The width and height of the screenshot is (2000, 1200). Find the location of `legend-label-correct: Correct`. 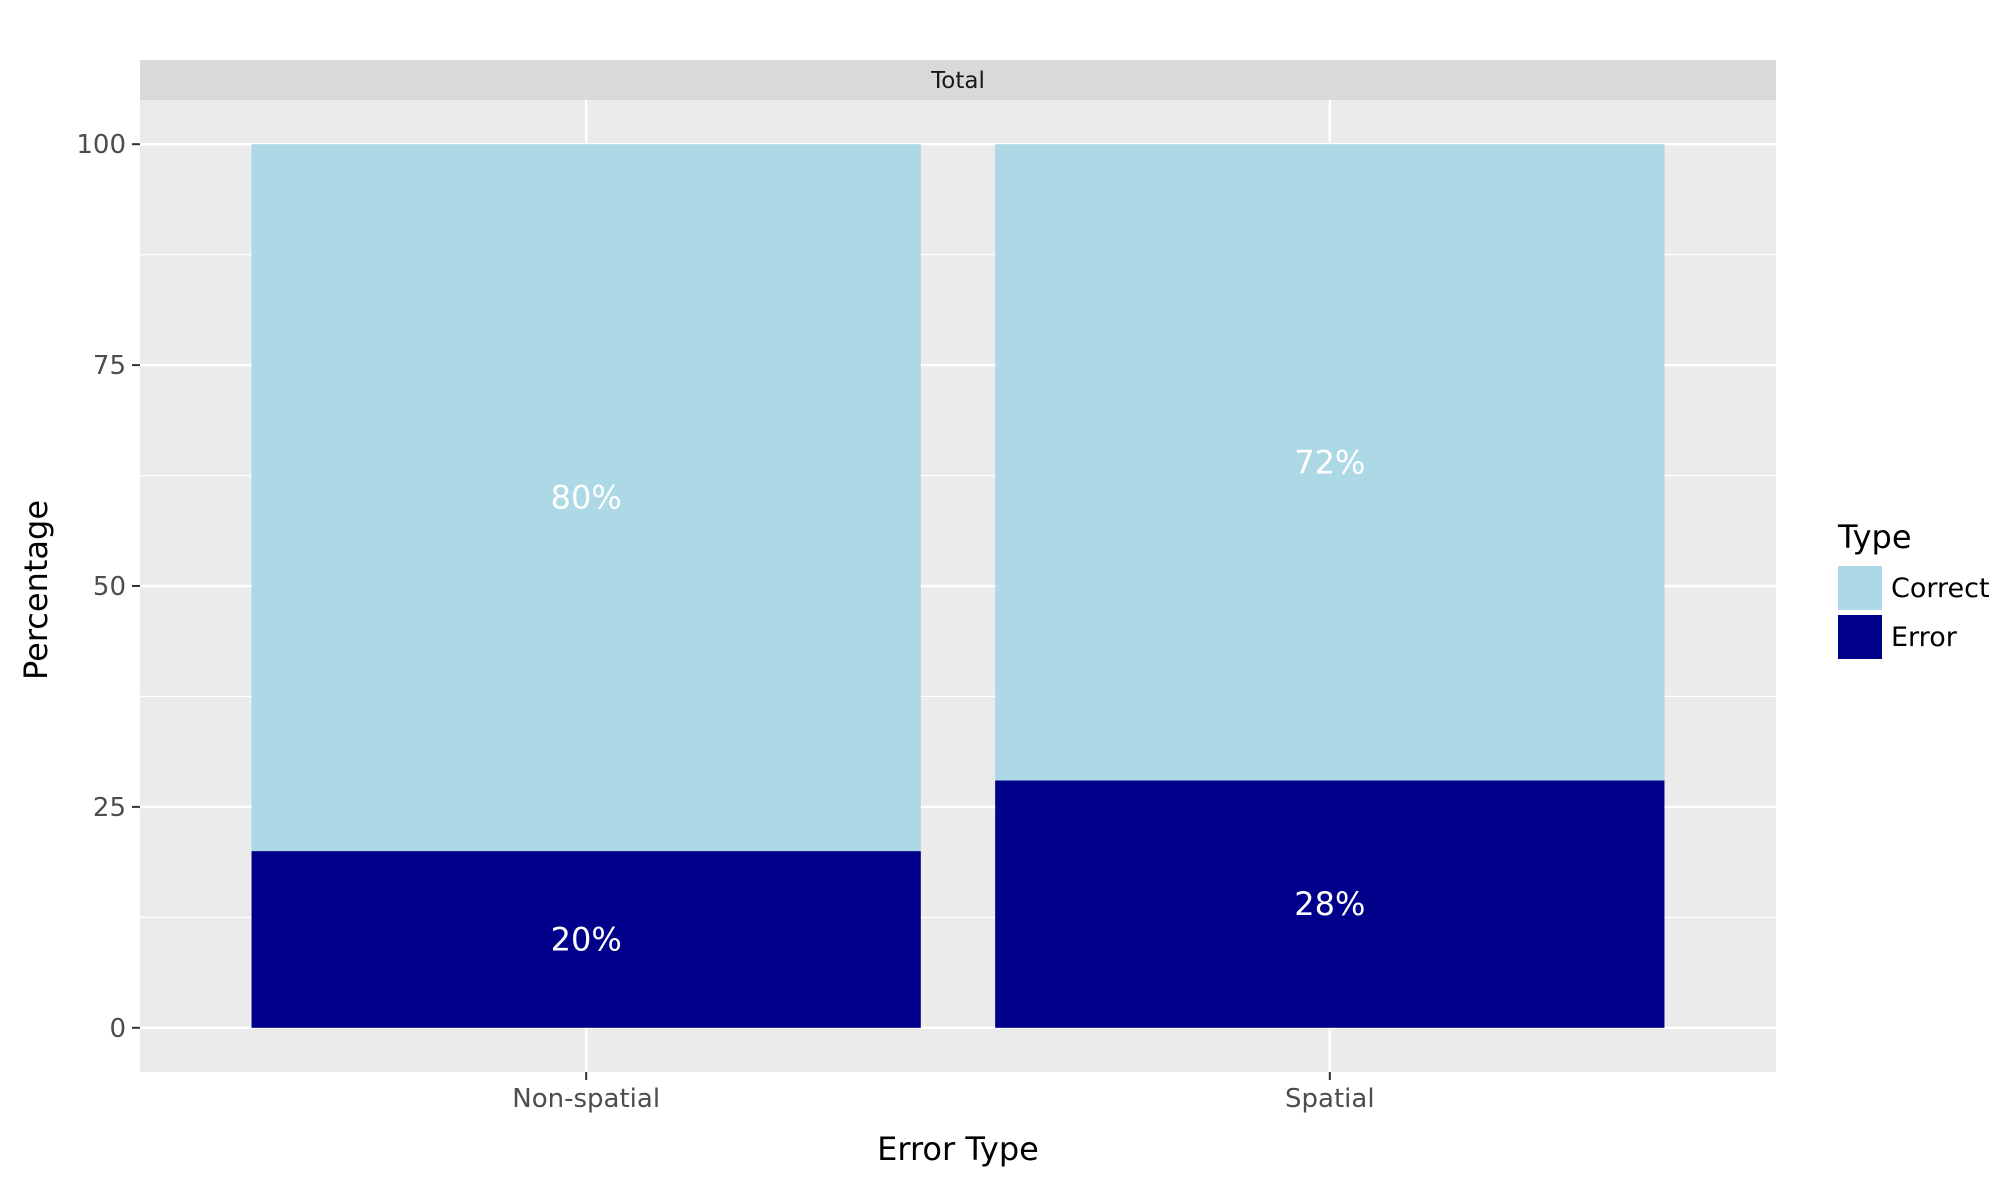

legend-label-correct: Correct is located at coordinates (1940, 588).